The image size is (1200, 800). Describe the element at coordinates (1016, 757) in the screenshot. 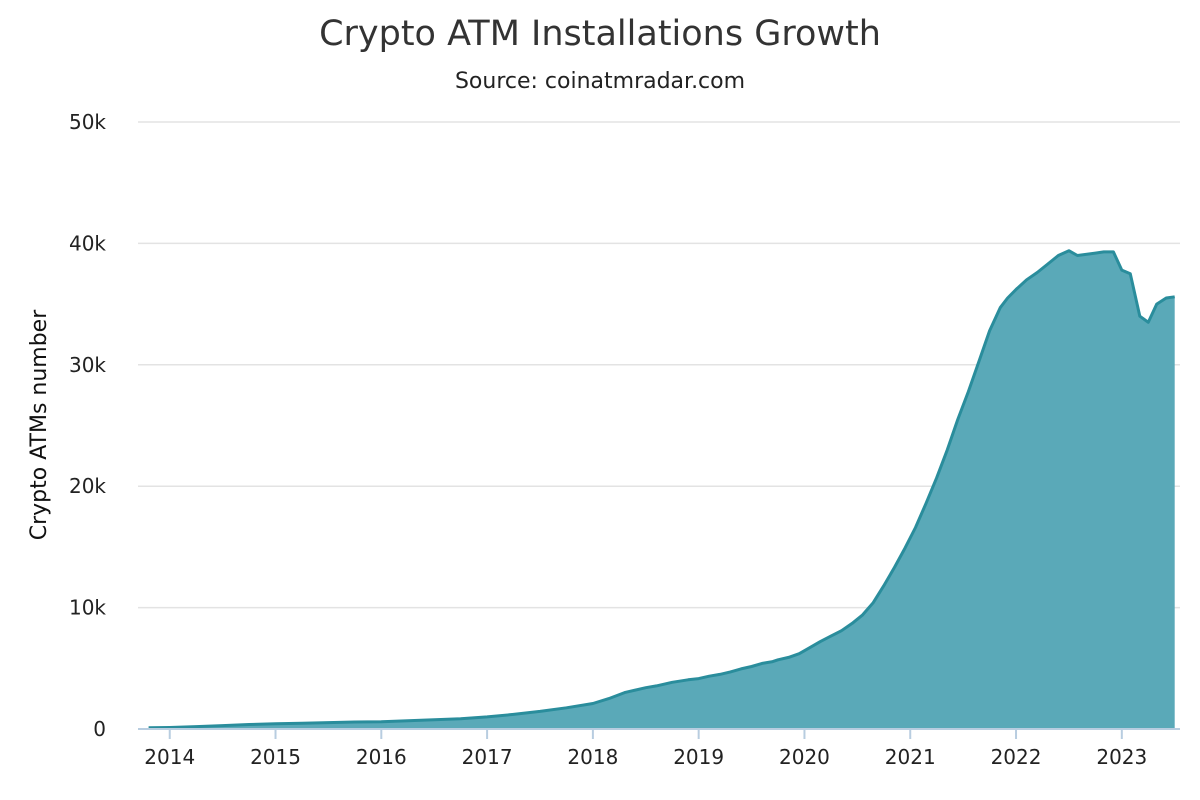

I see `x-tick-label: 2022` at that location.